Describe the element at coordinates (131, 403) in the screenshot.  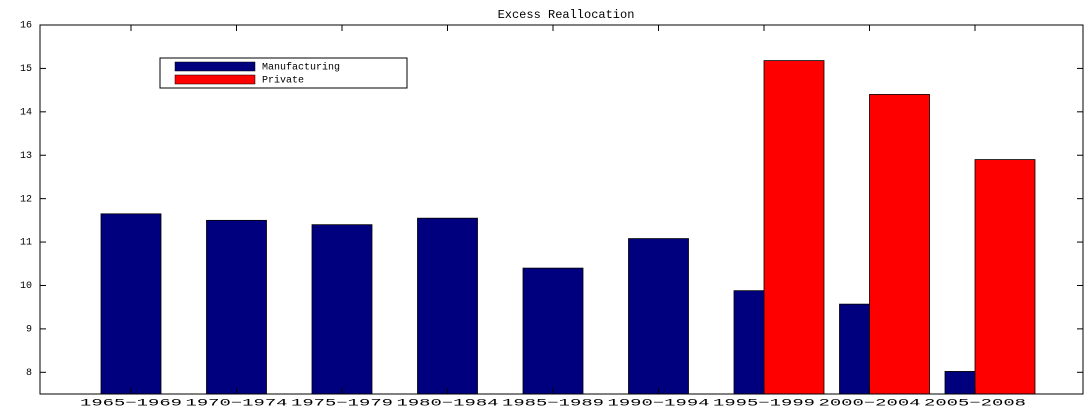
I see `x-tick-label: 1965−1969` at that location.